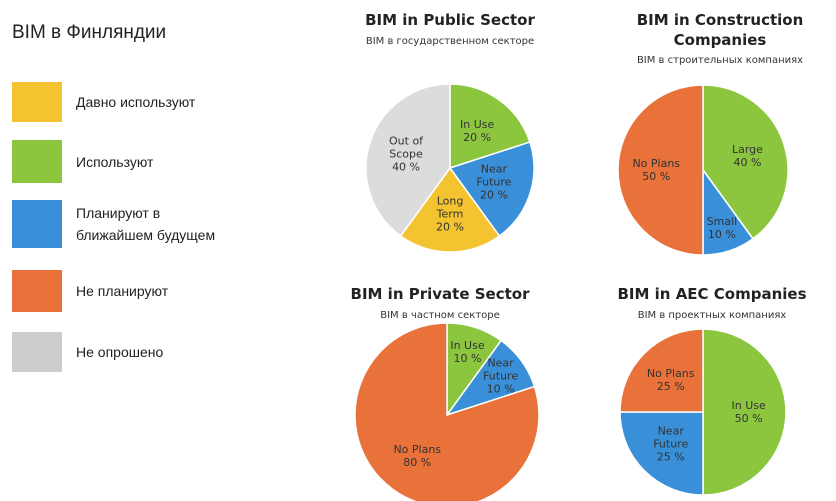  What do you see at coordinates (722, 222) in the screenshot?
I see `slice-category: Small` at bounding box center [722, 222].